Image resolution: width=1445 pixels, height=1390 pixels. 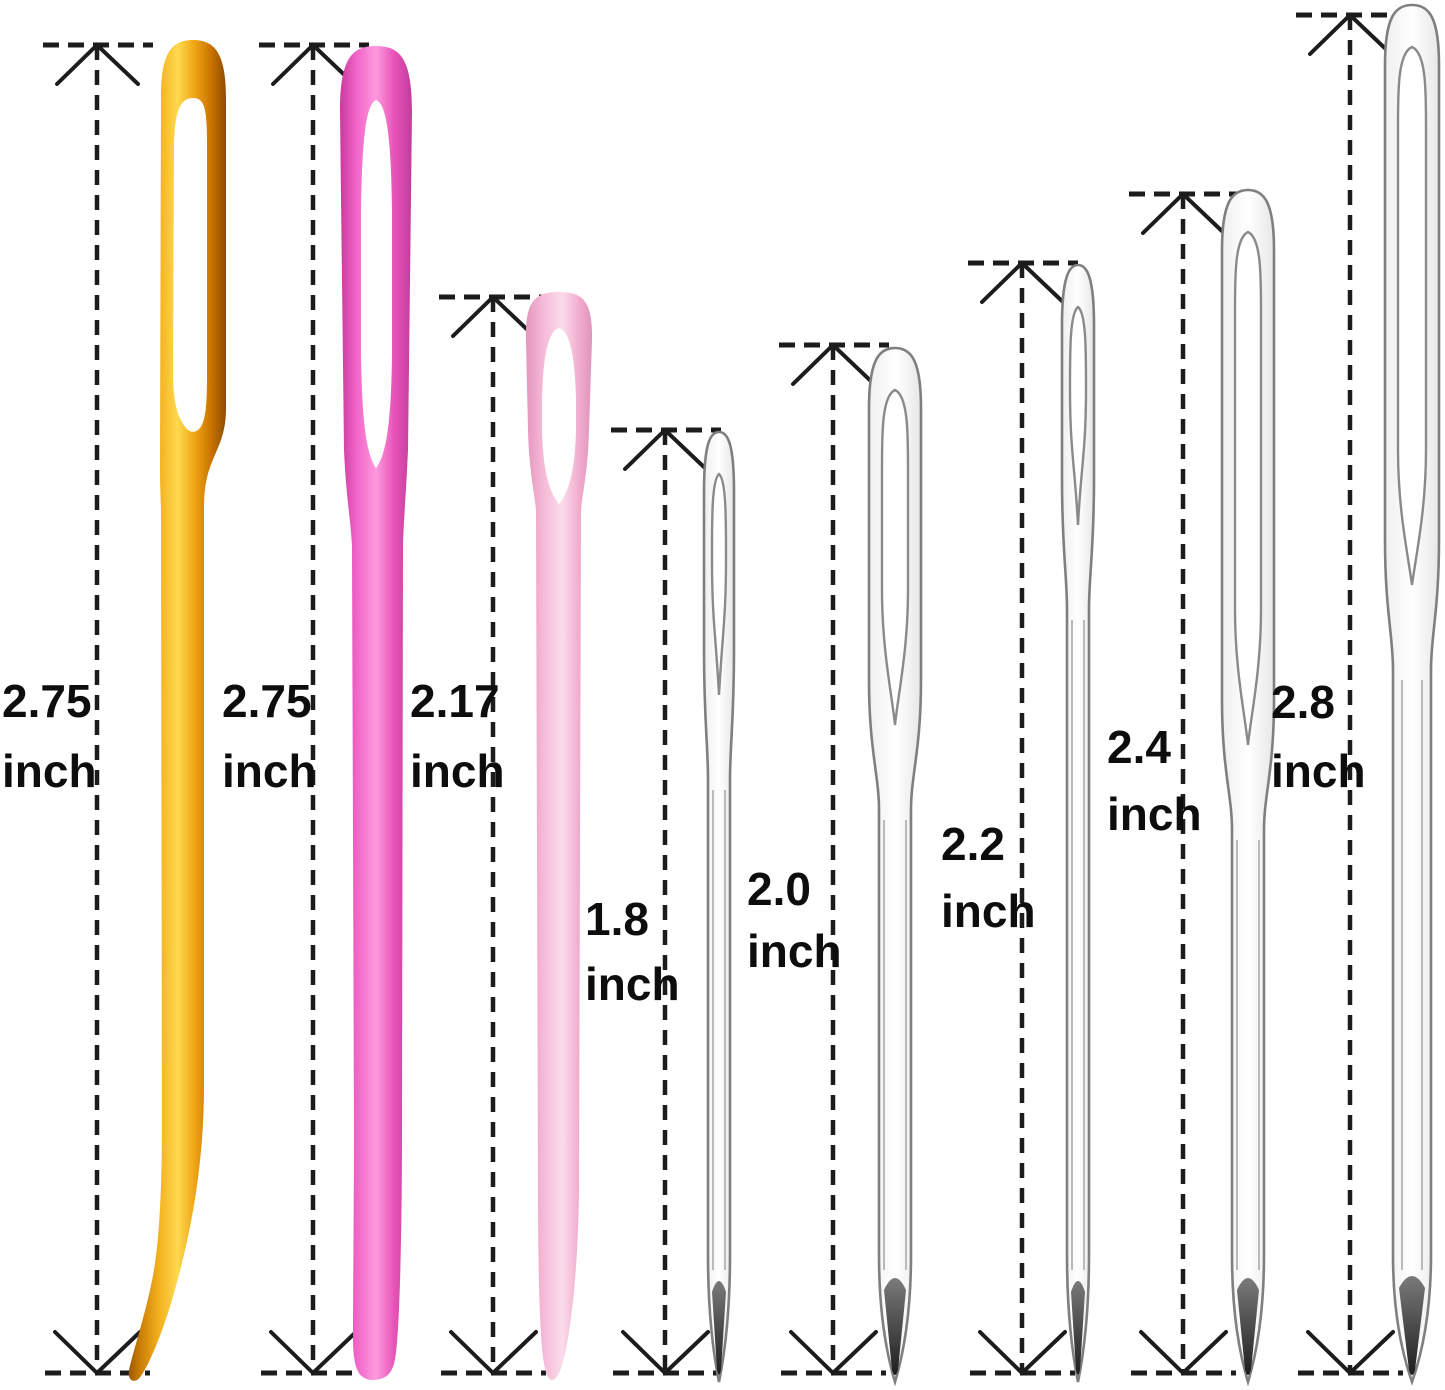 What do you see at coordinates (455, 701) in the screenshot?
I see `length-value-needle-3: 2.17` at bounding box center [455, 701].